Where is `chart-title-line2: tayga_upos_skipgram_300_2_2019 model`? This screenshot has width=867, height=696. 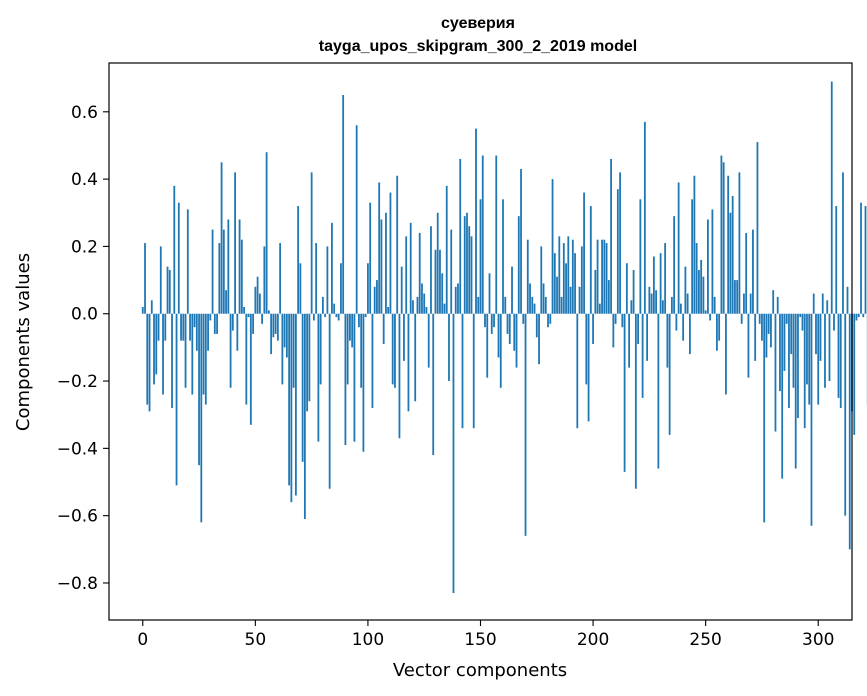
chart-title-line2: tayga_upos_skipgram_300_2_2019 model is located at coordinates (478, 46).